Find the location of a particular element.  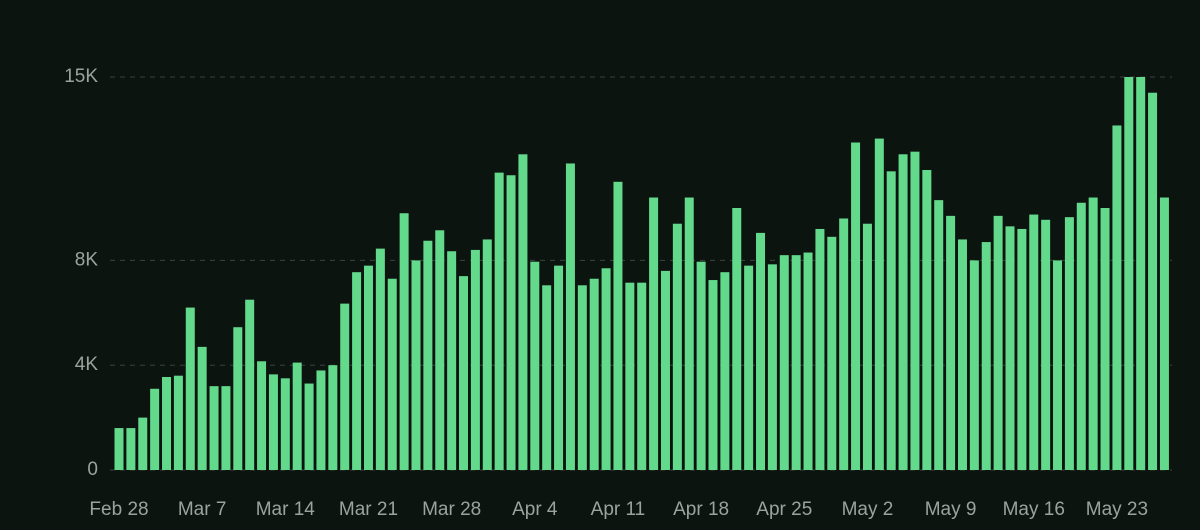

y-tick-label: 8K is located at coordinates (87, 259).